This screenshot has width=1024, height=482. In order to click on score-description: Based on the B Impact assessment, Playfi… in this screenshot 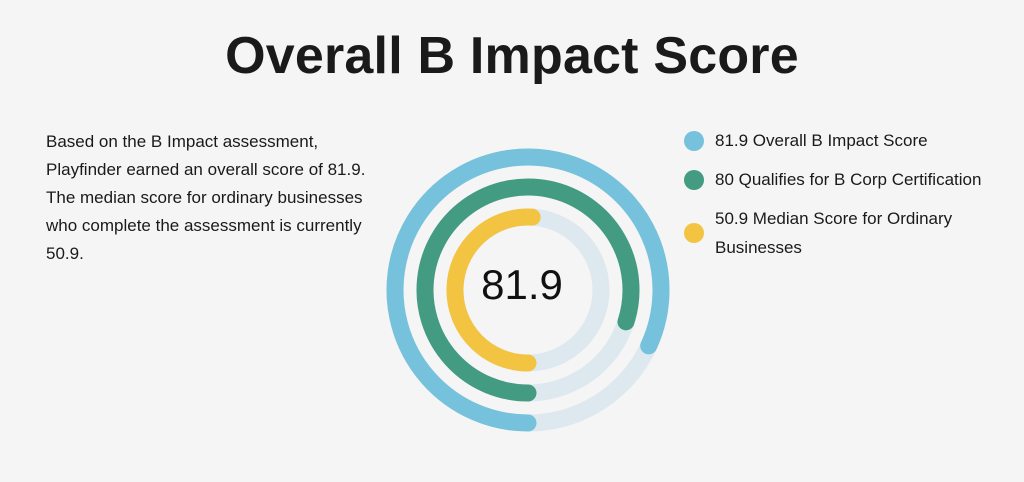, I will do `click(206, 197)`.